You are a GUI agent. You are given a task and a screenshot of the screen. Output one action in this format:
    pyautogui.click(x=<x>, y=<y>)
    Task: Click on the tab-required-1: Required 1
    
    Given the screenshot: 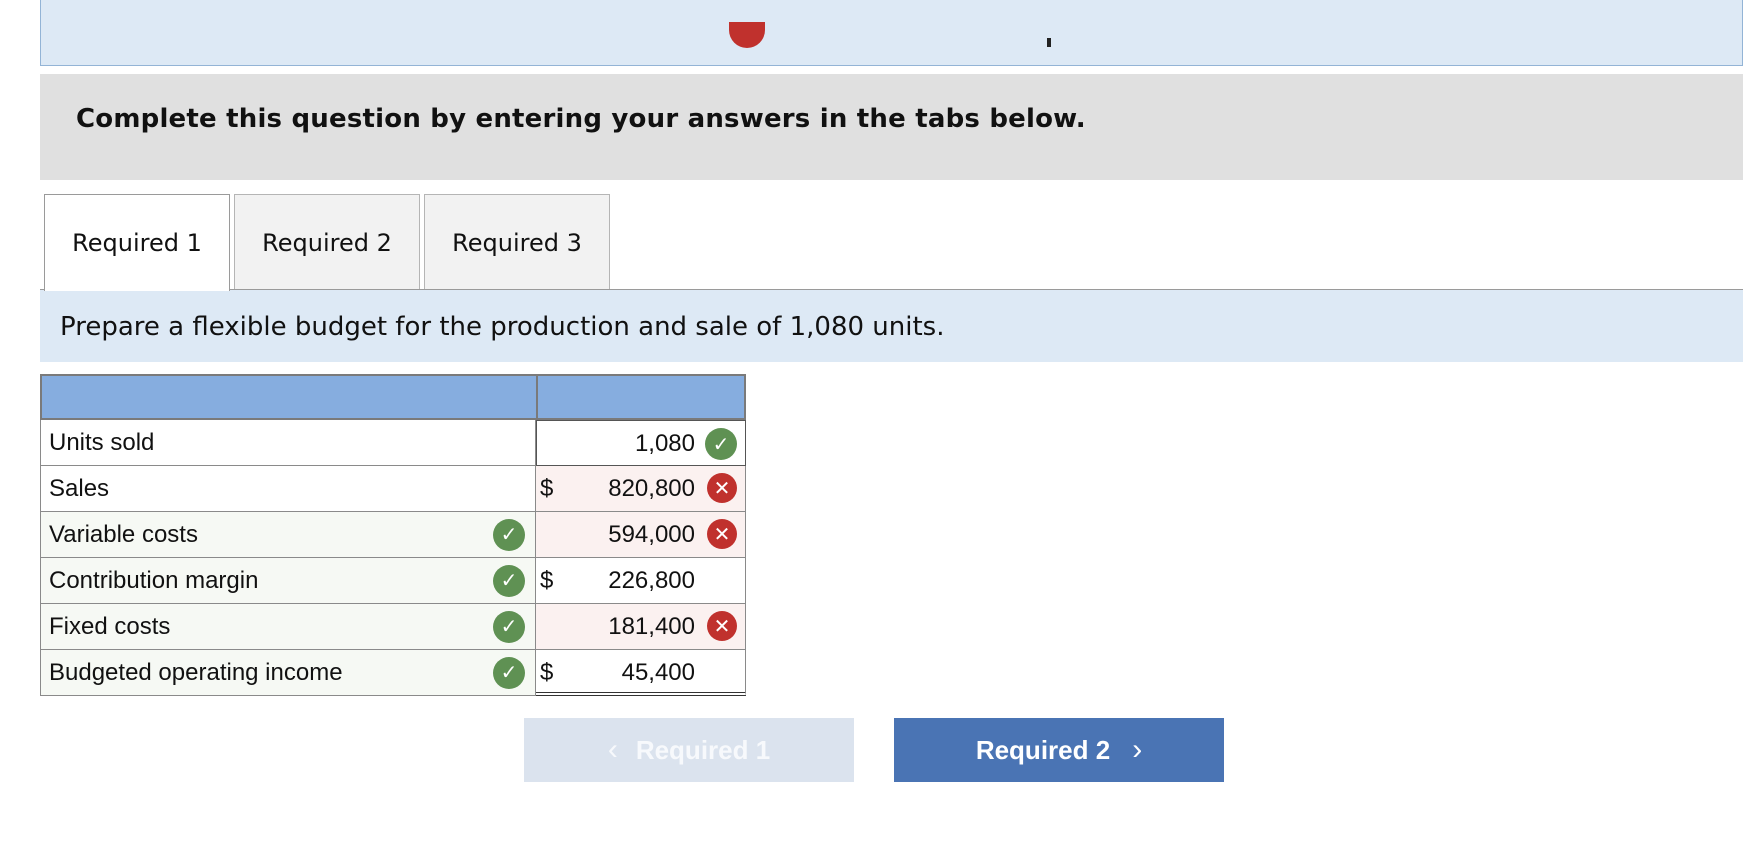 What is the action you would take?
    pyautogui.click(x=137, y=242)
    